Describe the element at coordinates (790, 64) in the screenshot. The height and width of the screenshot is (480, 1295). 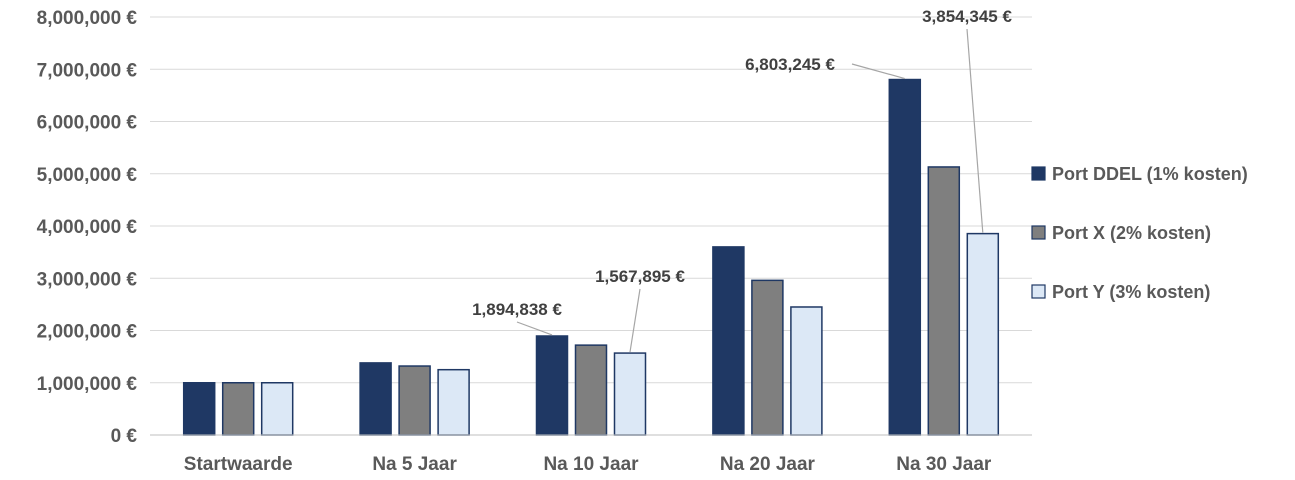
I see `data-label: 6,803,245 €` at that location.